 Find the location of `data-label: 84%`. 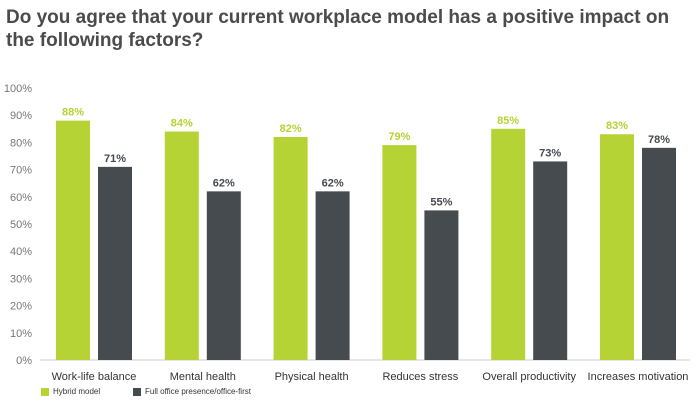

data-label: 84% is located at coordinates (182, 124).